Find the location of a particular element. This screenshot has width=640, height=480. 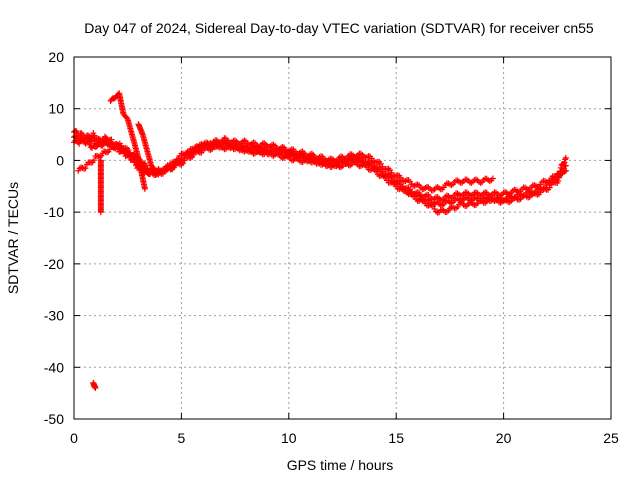

y-tick-label: -50 is located at coordinates (54, 419).